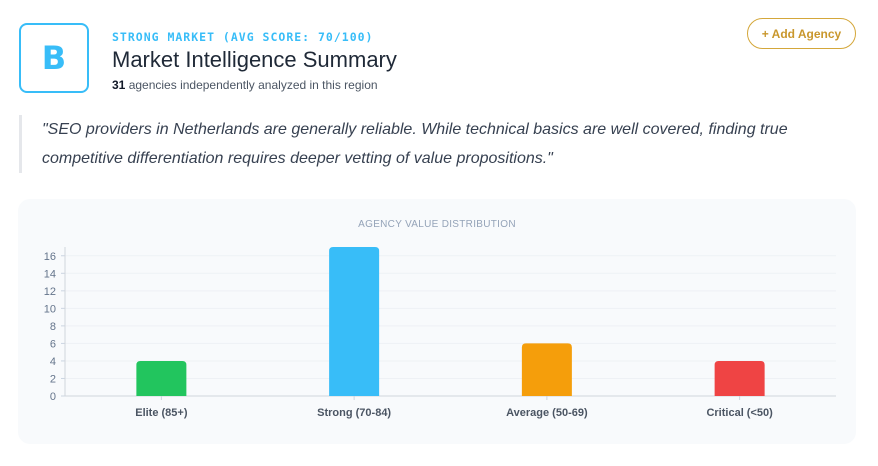  What do you see at coordinates (53, 379) in the screenshot?
I see `y-tick-label: 2` at bounding box center [53, 379].